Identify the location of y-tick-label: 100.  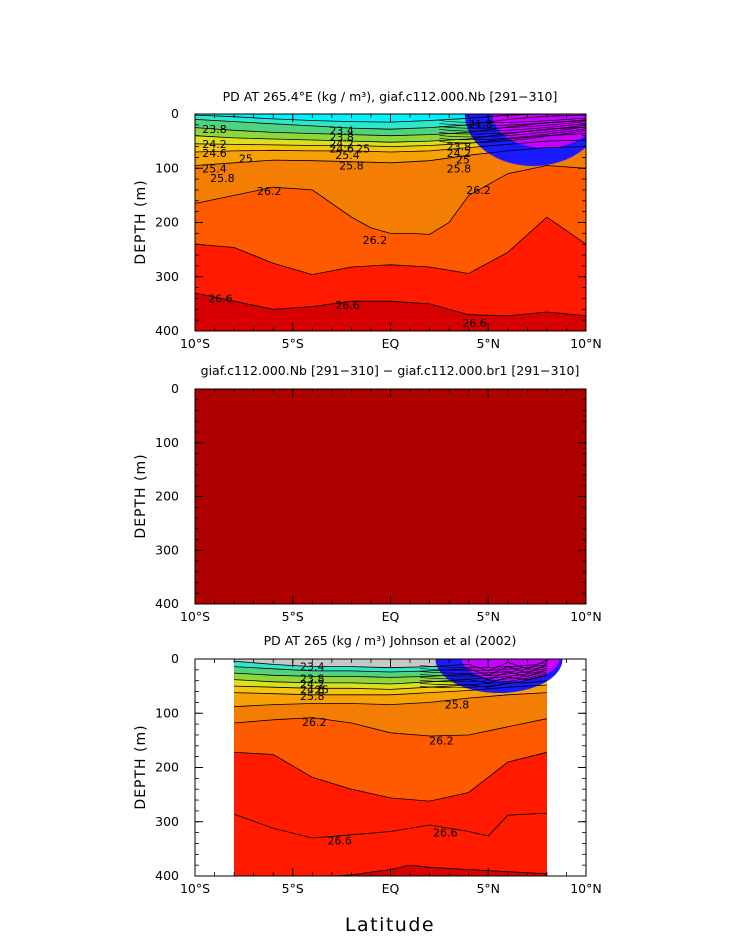
(167, 442).